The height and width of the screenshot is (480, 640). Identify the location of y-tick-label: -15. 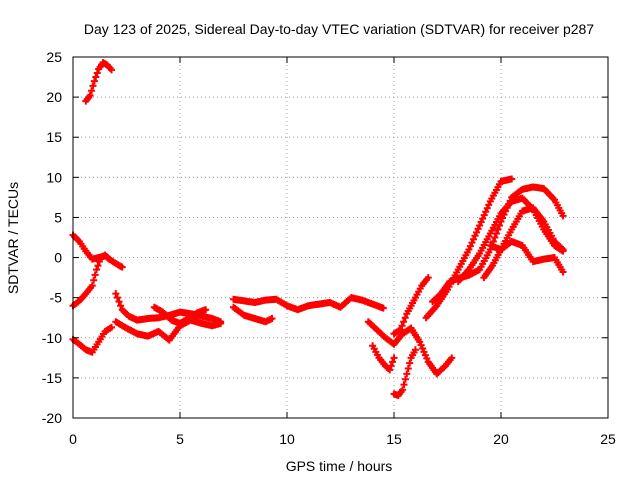
(52, 378).